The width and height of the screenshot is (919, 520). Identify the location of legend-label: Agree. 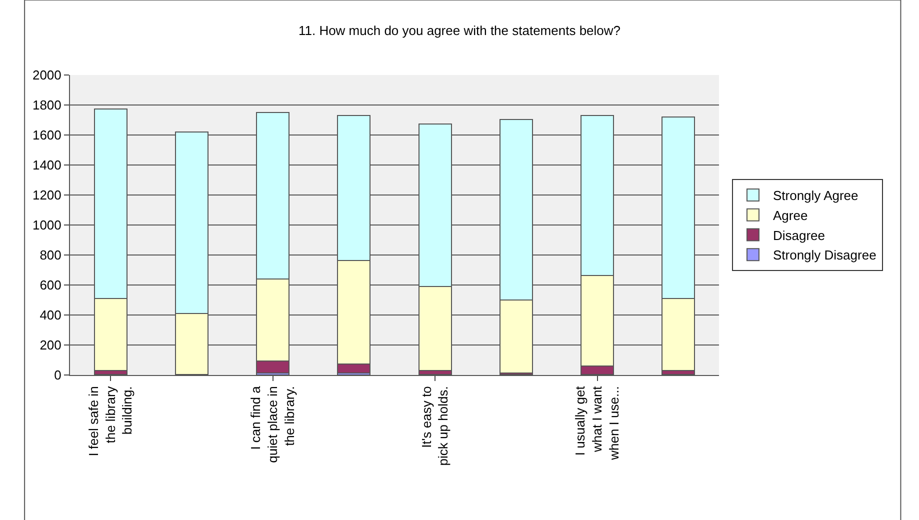
(790, 215).